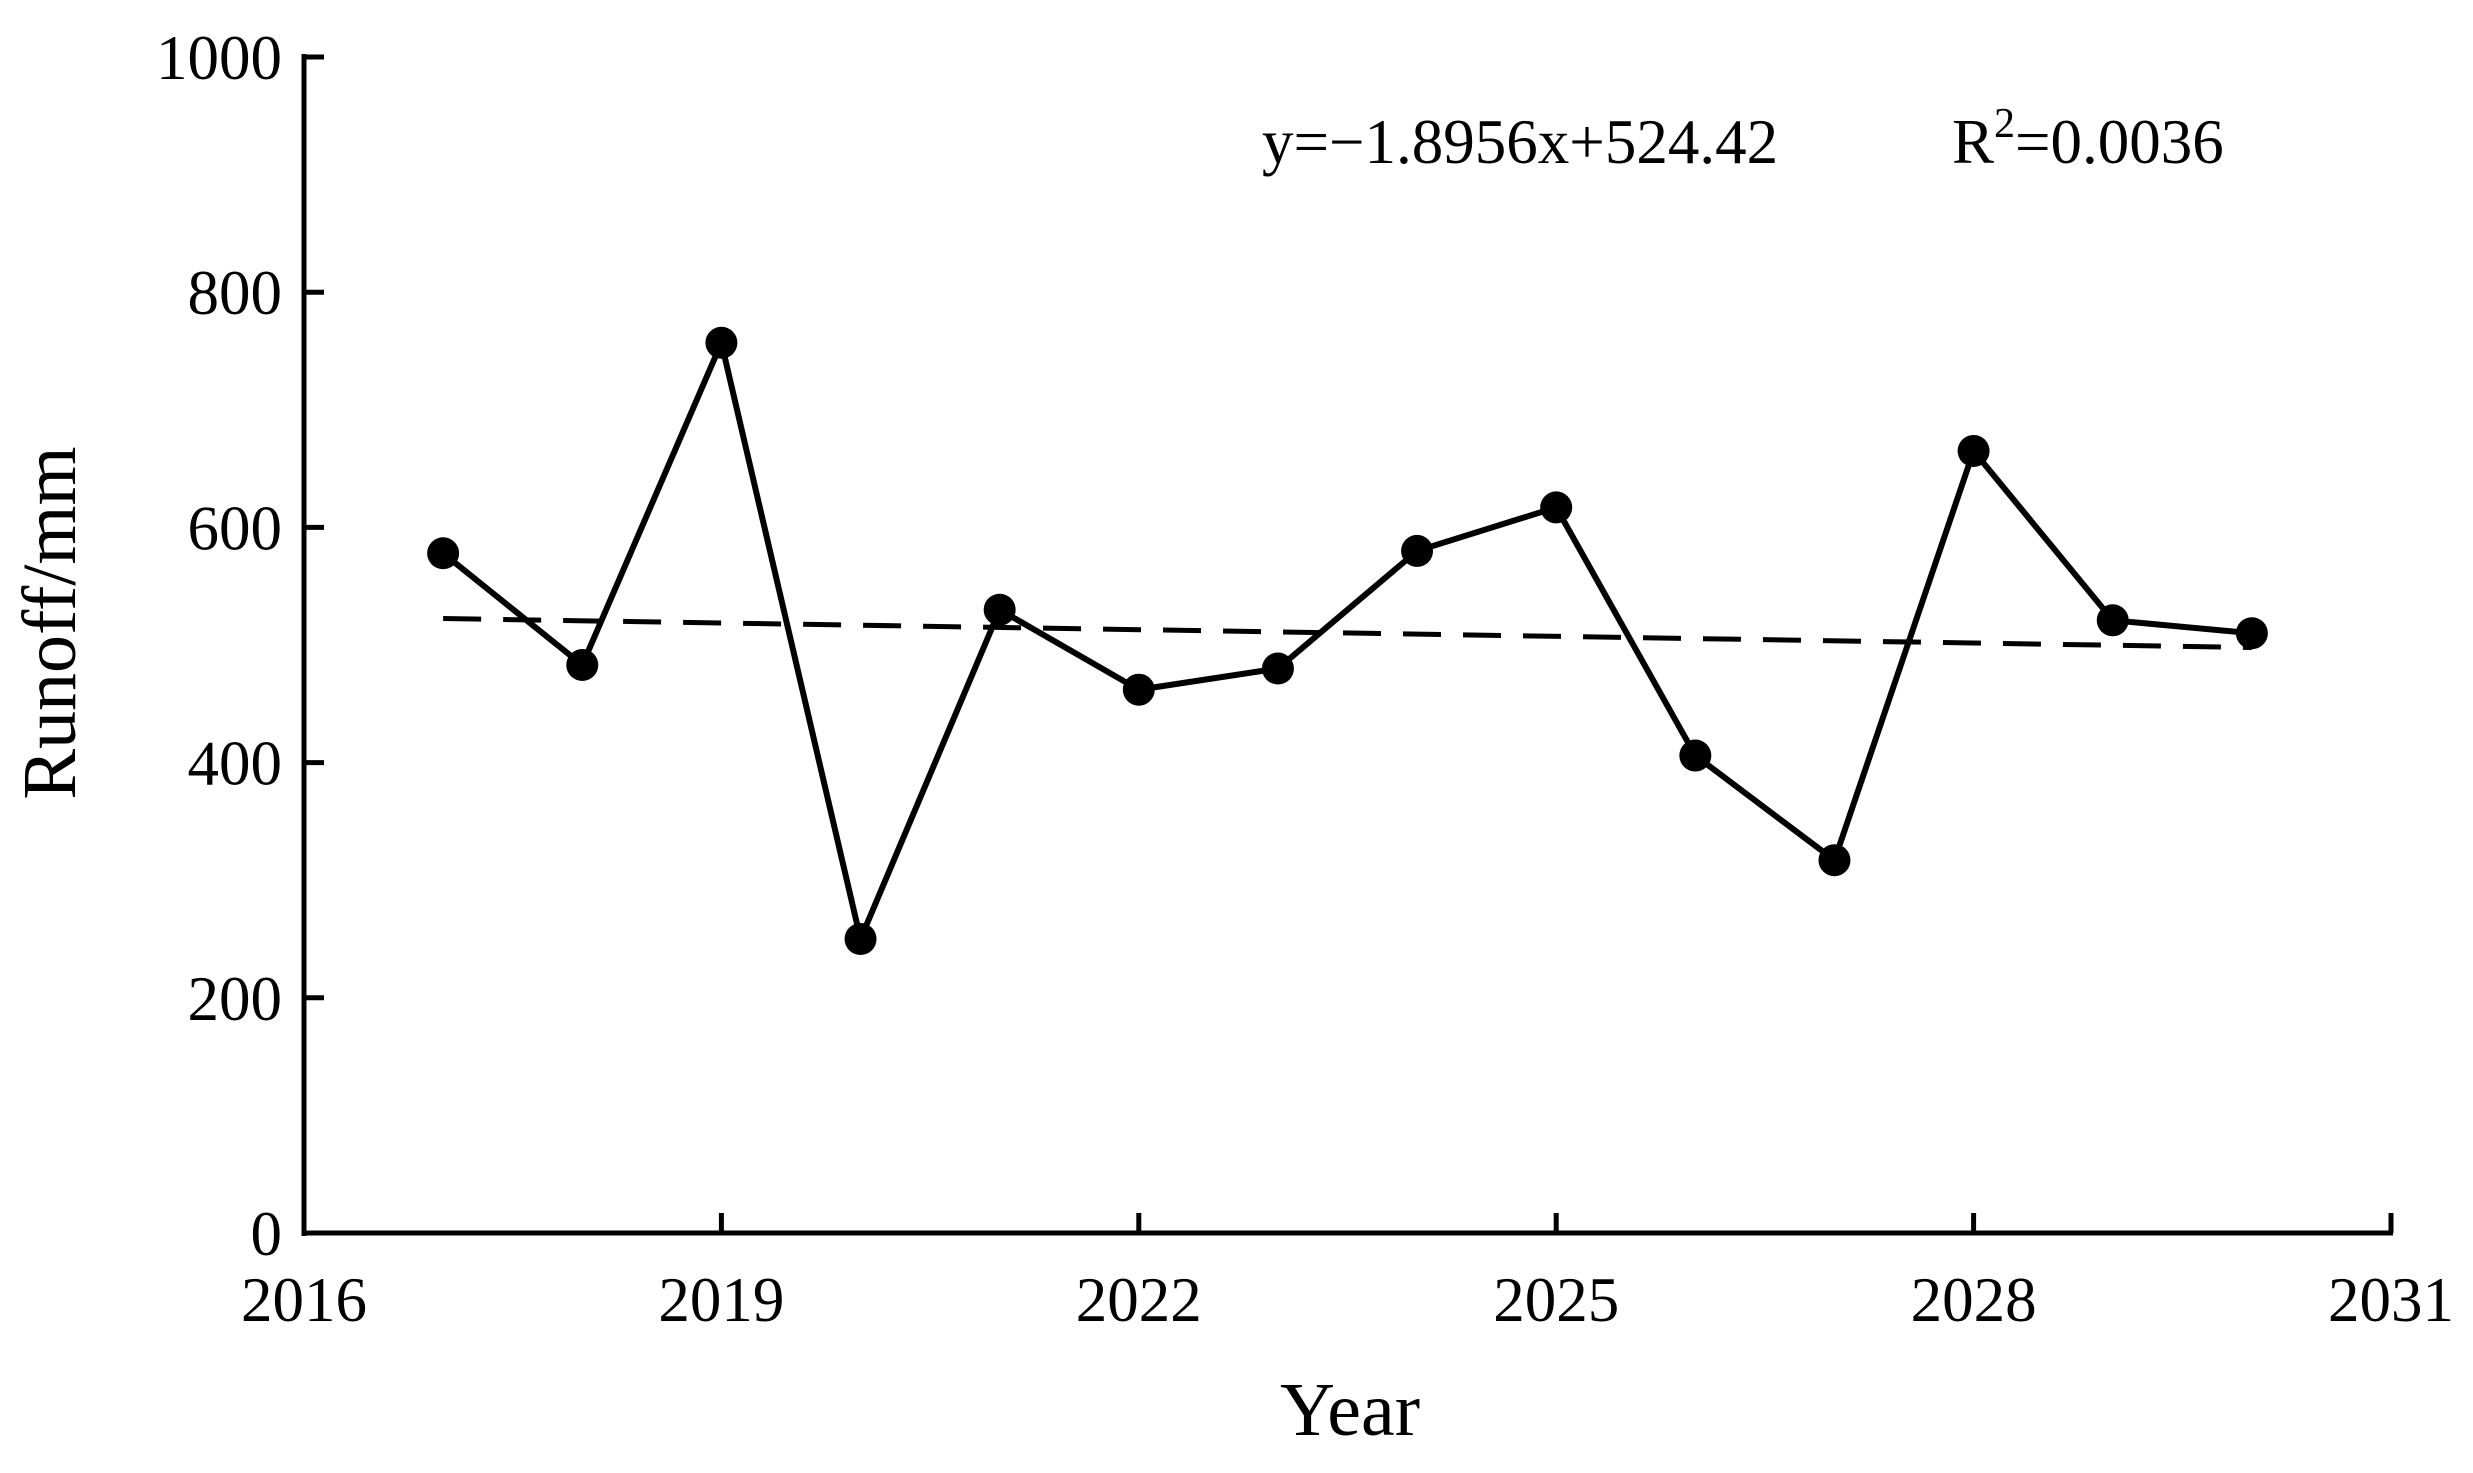  I want to click on x-tick-label: 2028, so click(1974, 1300).